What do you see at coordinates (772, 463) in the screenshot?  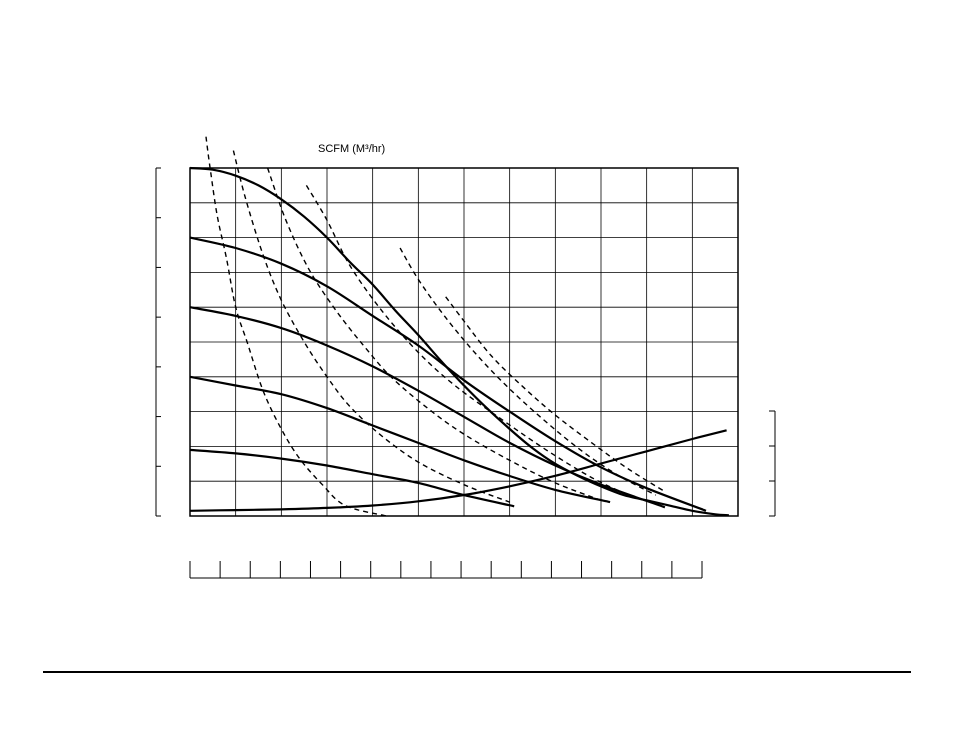 I see `right-axis` at bounding box center [772, 463].